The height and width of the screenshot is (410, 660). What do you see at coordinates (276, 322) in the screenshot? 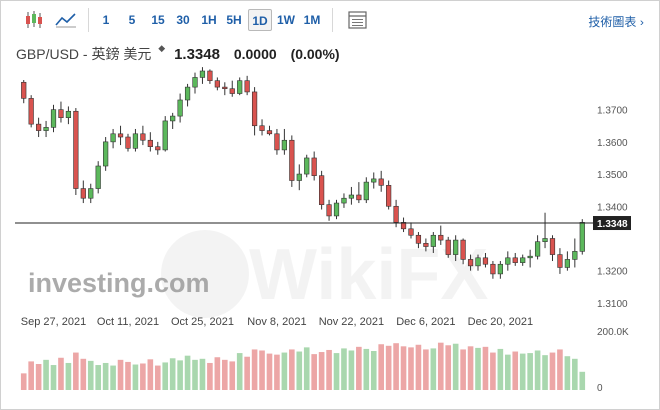
I see `x-tick-label: Nov 8, 2021` at bounding box center [276, 322].